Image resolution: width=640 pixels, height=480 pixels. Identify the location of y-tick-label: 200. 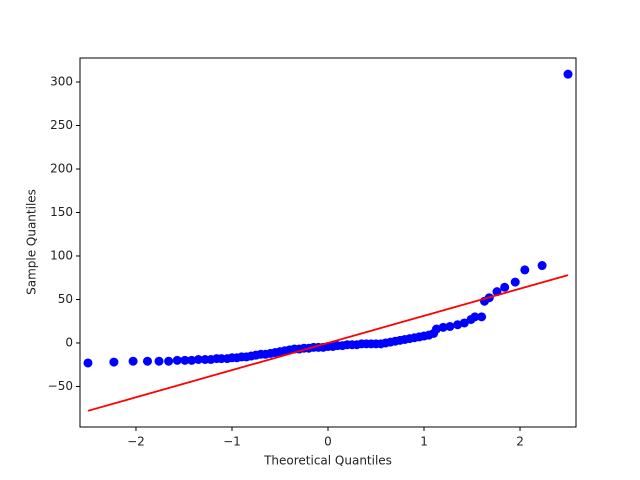
(61, 168).